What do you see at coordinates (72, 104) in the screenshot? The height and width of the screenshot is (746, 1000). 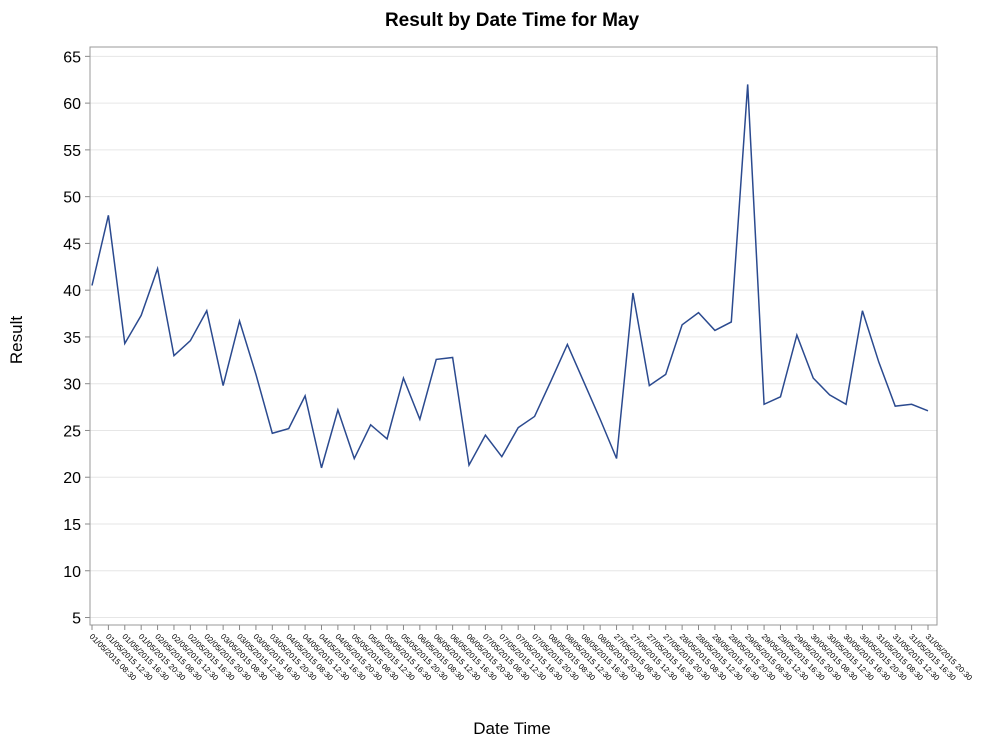 I see `y-tick-label: 60` at bounding box center [72, 104].